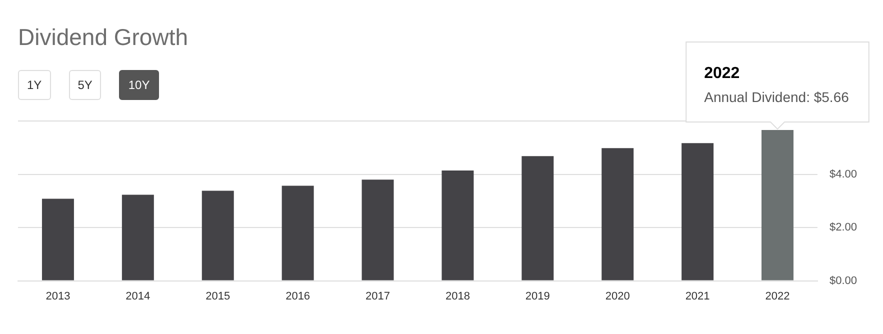 The image size is (883, 334). Describe the element at coordinates (103, 37) in the screenshot. I see `chart-title: Dividend Growth` at that location.